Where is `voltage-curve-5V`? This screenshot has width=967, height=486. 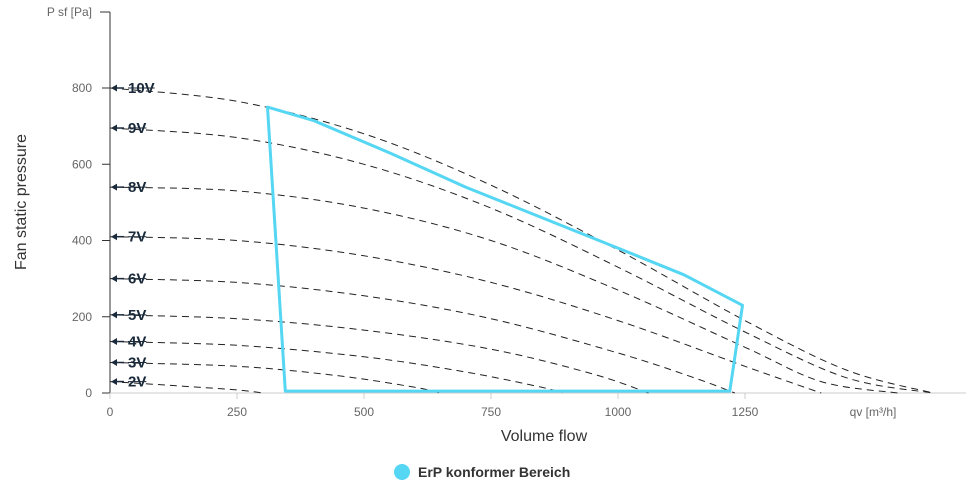 voltage-curve-5V is located at coordinates (379, 354).